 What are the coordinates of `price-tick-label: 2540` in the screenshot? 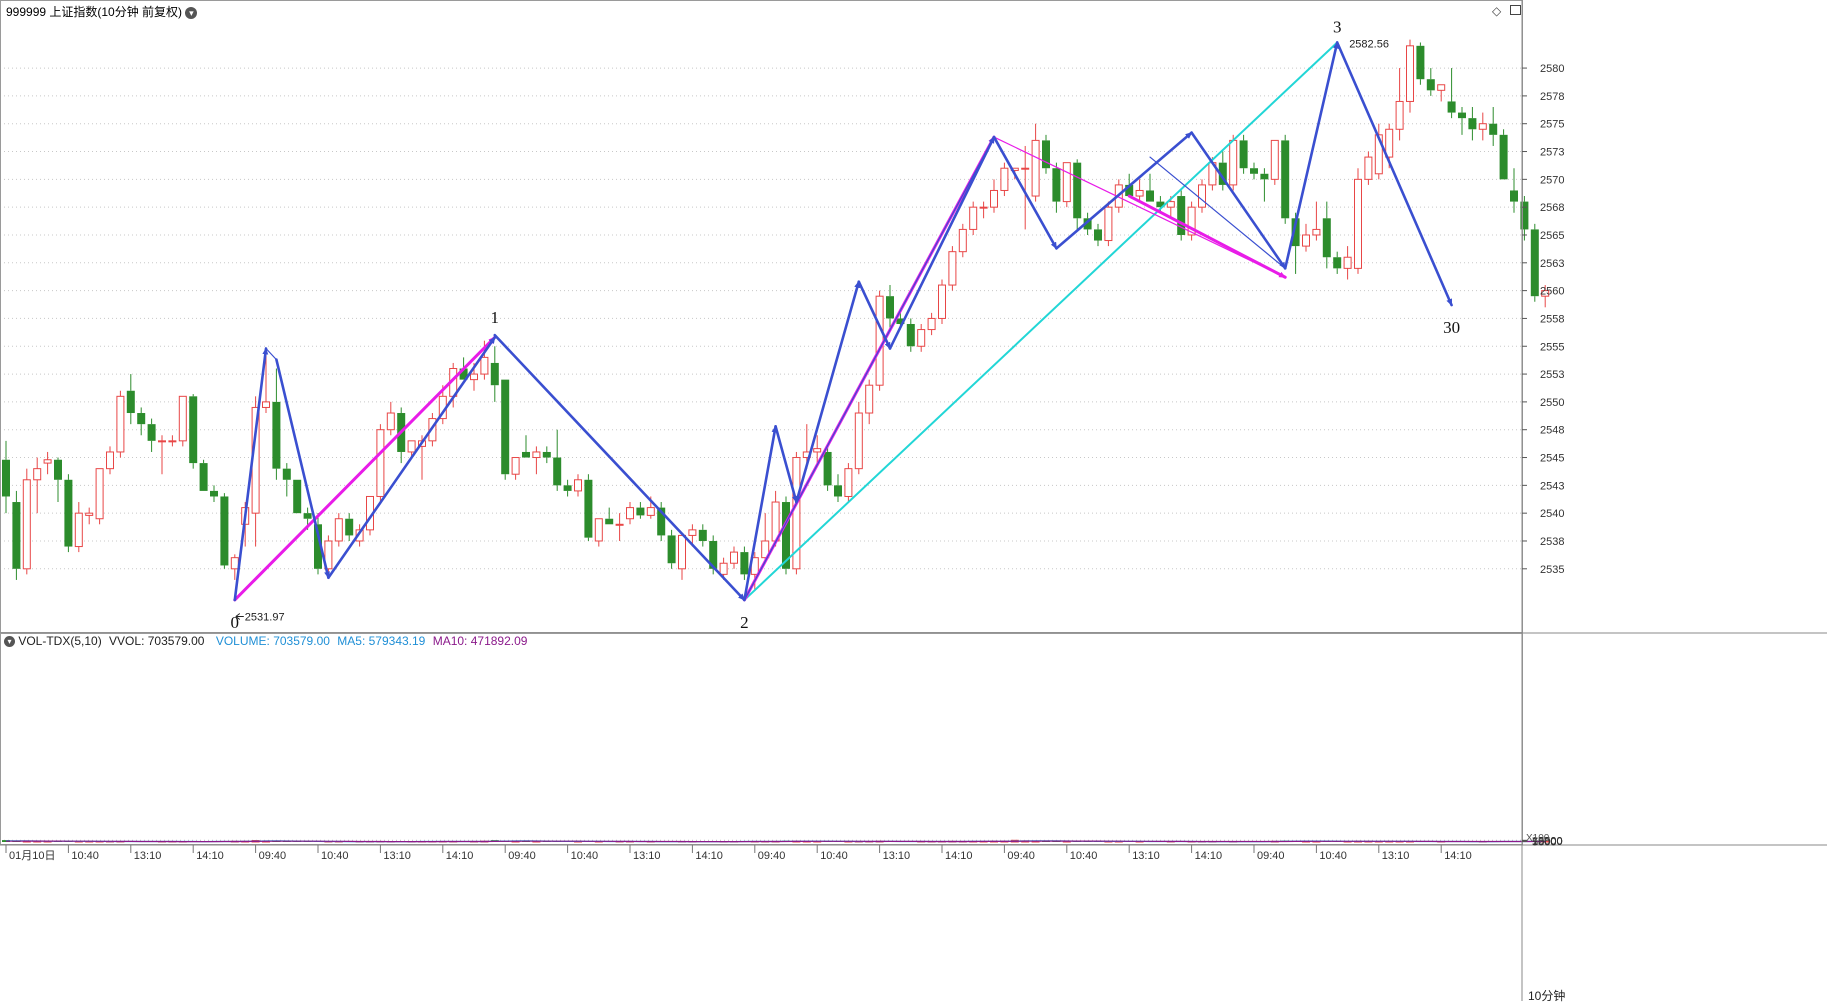 It's located at (1552, 514).